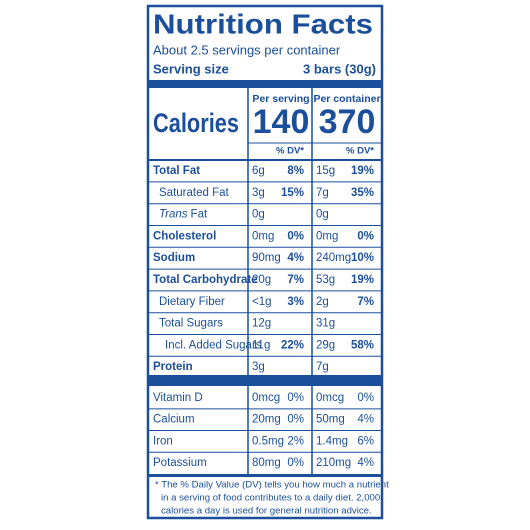  What do you see at coordinates (325, 324) in the screenshot?
I see `amount: 31g` at bounding box center [325, 324].